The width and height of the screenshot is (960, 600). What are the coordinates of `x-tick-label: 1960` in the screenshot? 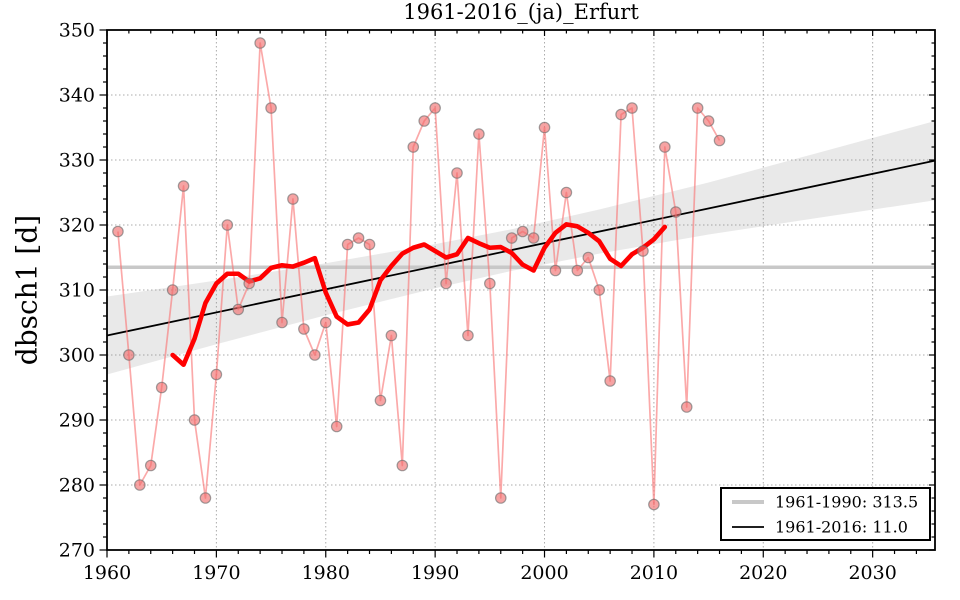 It's located at (107, 573).